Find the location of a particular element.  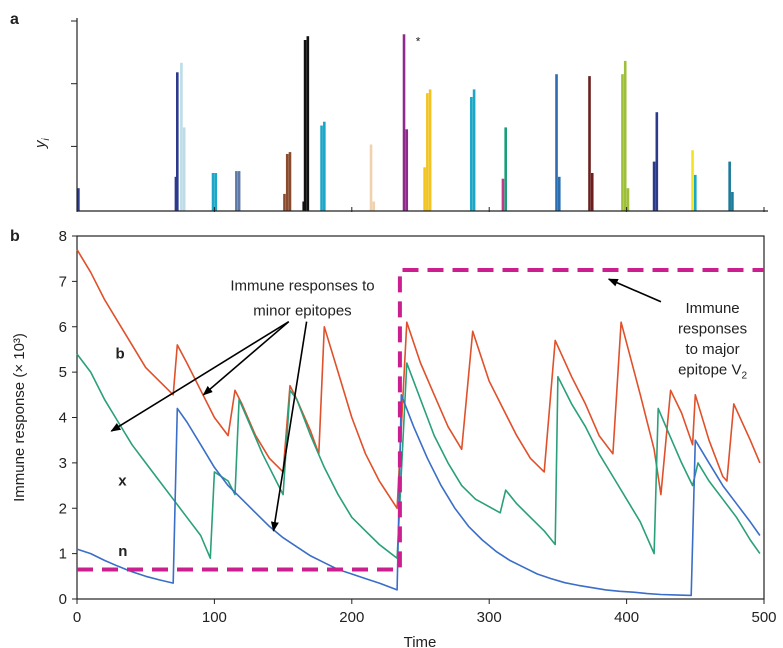

panel-b-y-tick-label: 4 is located at coordinates (63, 418).